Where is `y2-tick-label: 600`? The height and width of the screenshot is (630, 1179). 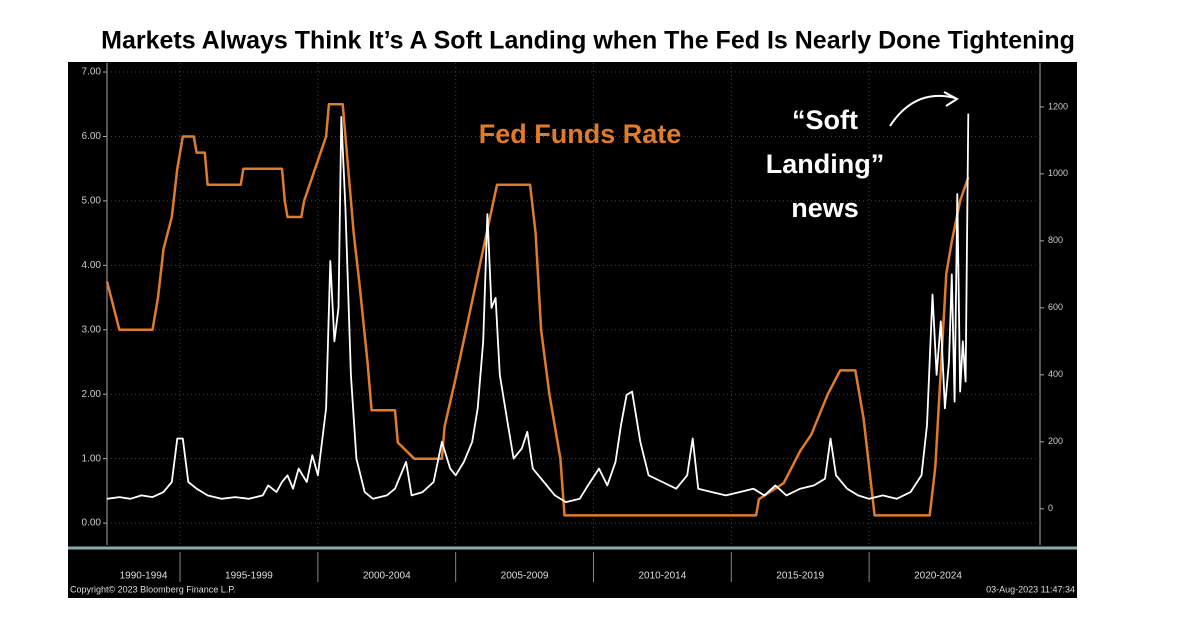
y2-tick-label: 600 is located at coordinates (1055, 307).